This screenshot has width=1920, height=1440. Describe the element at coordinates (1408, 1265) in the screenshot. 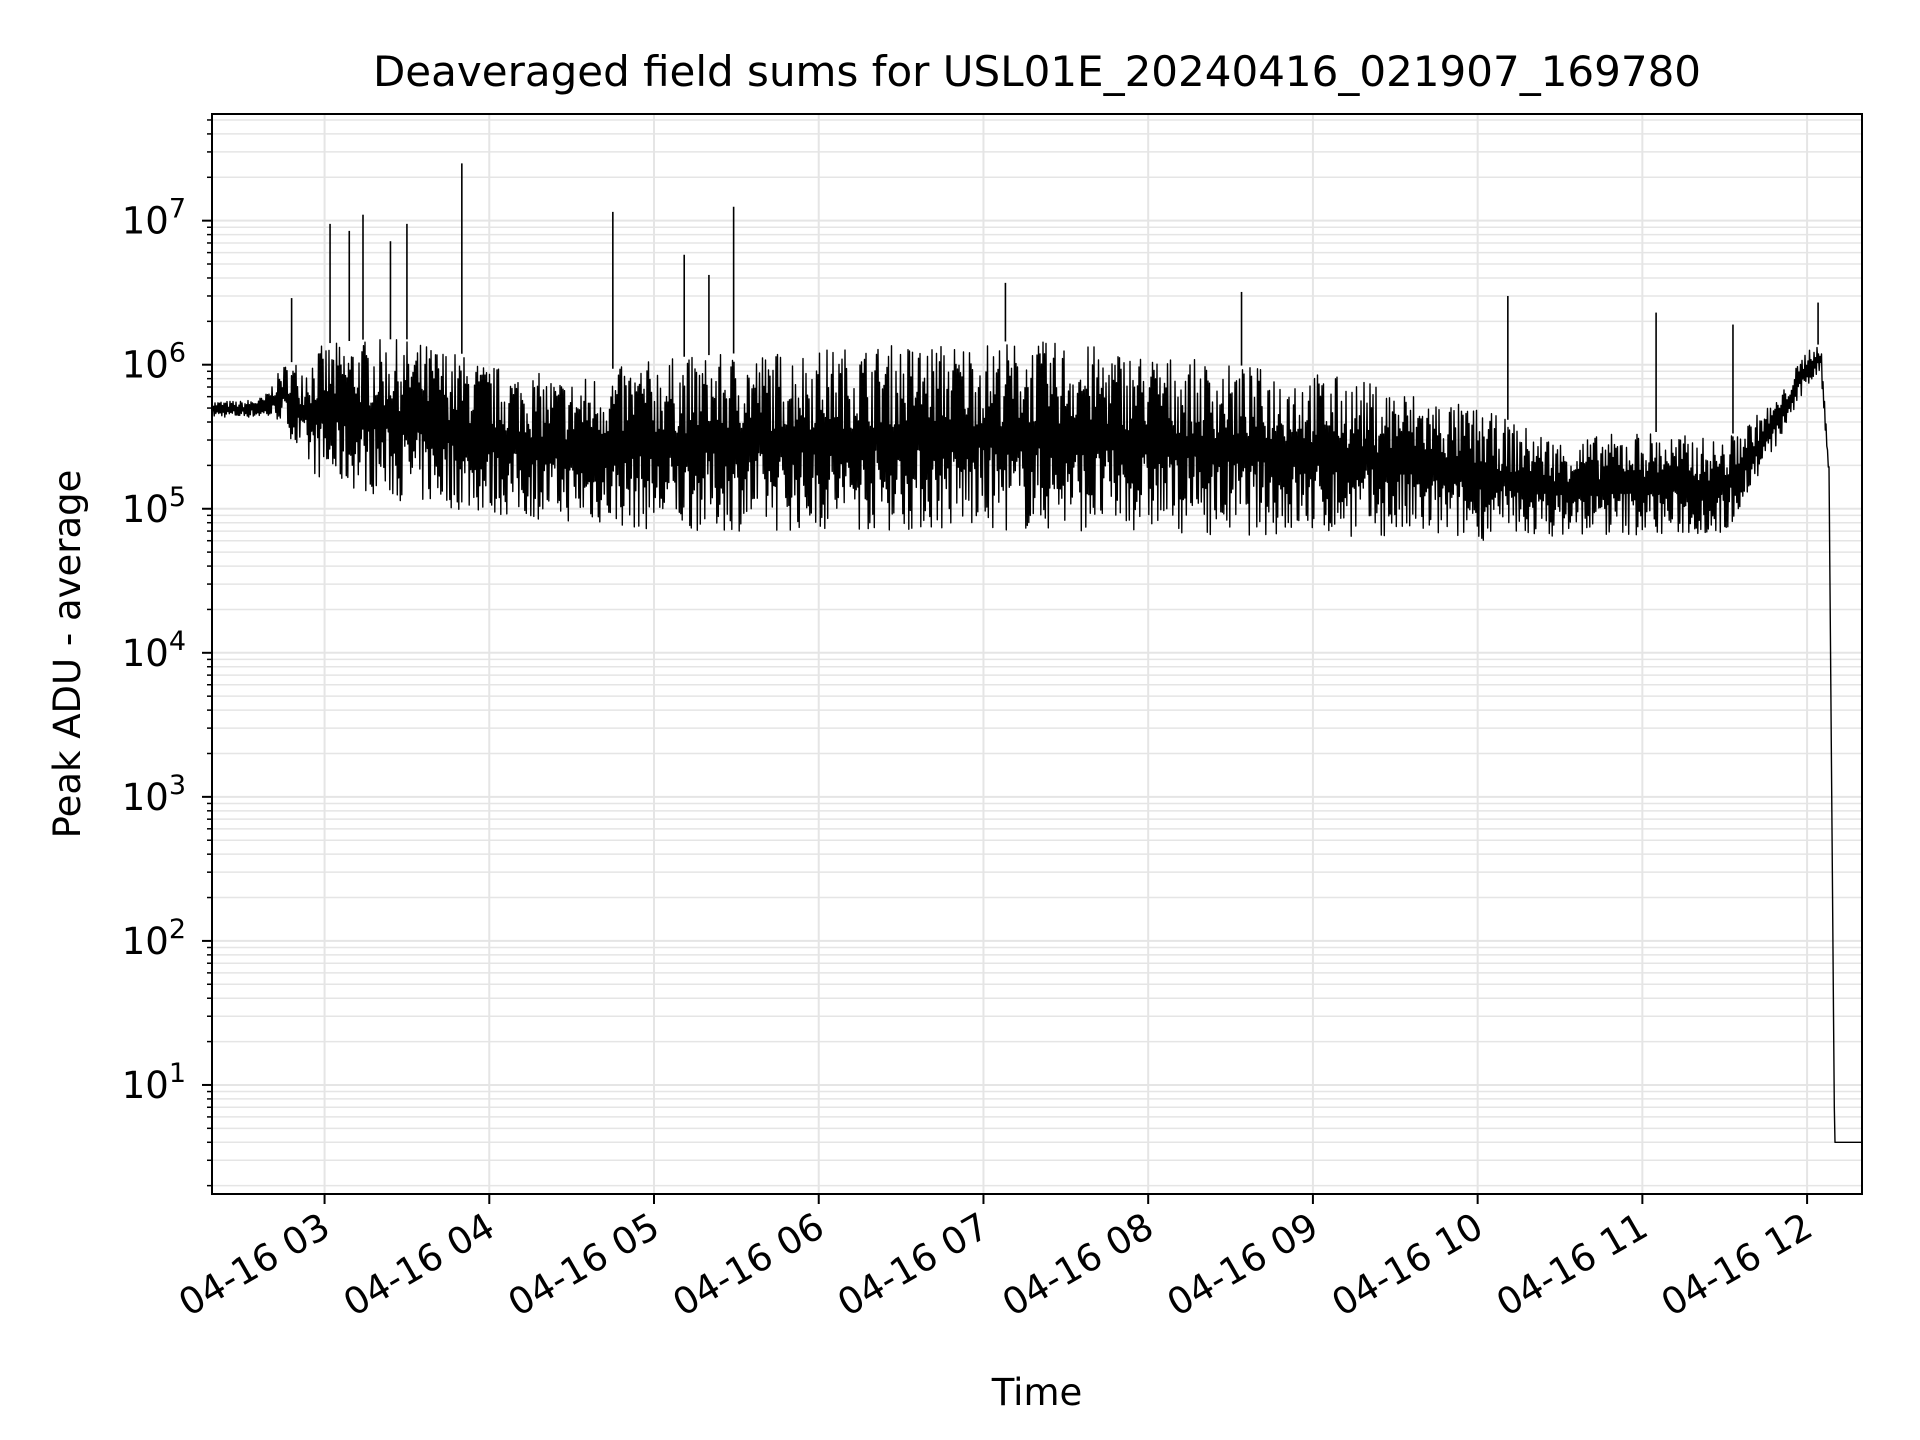

I see `x-tick-label: 04-16 10` at that location.